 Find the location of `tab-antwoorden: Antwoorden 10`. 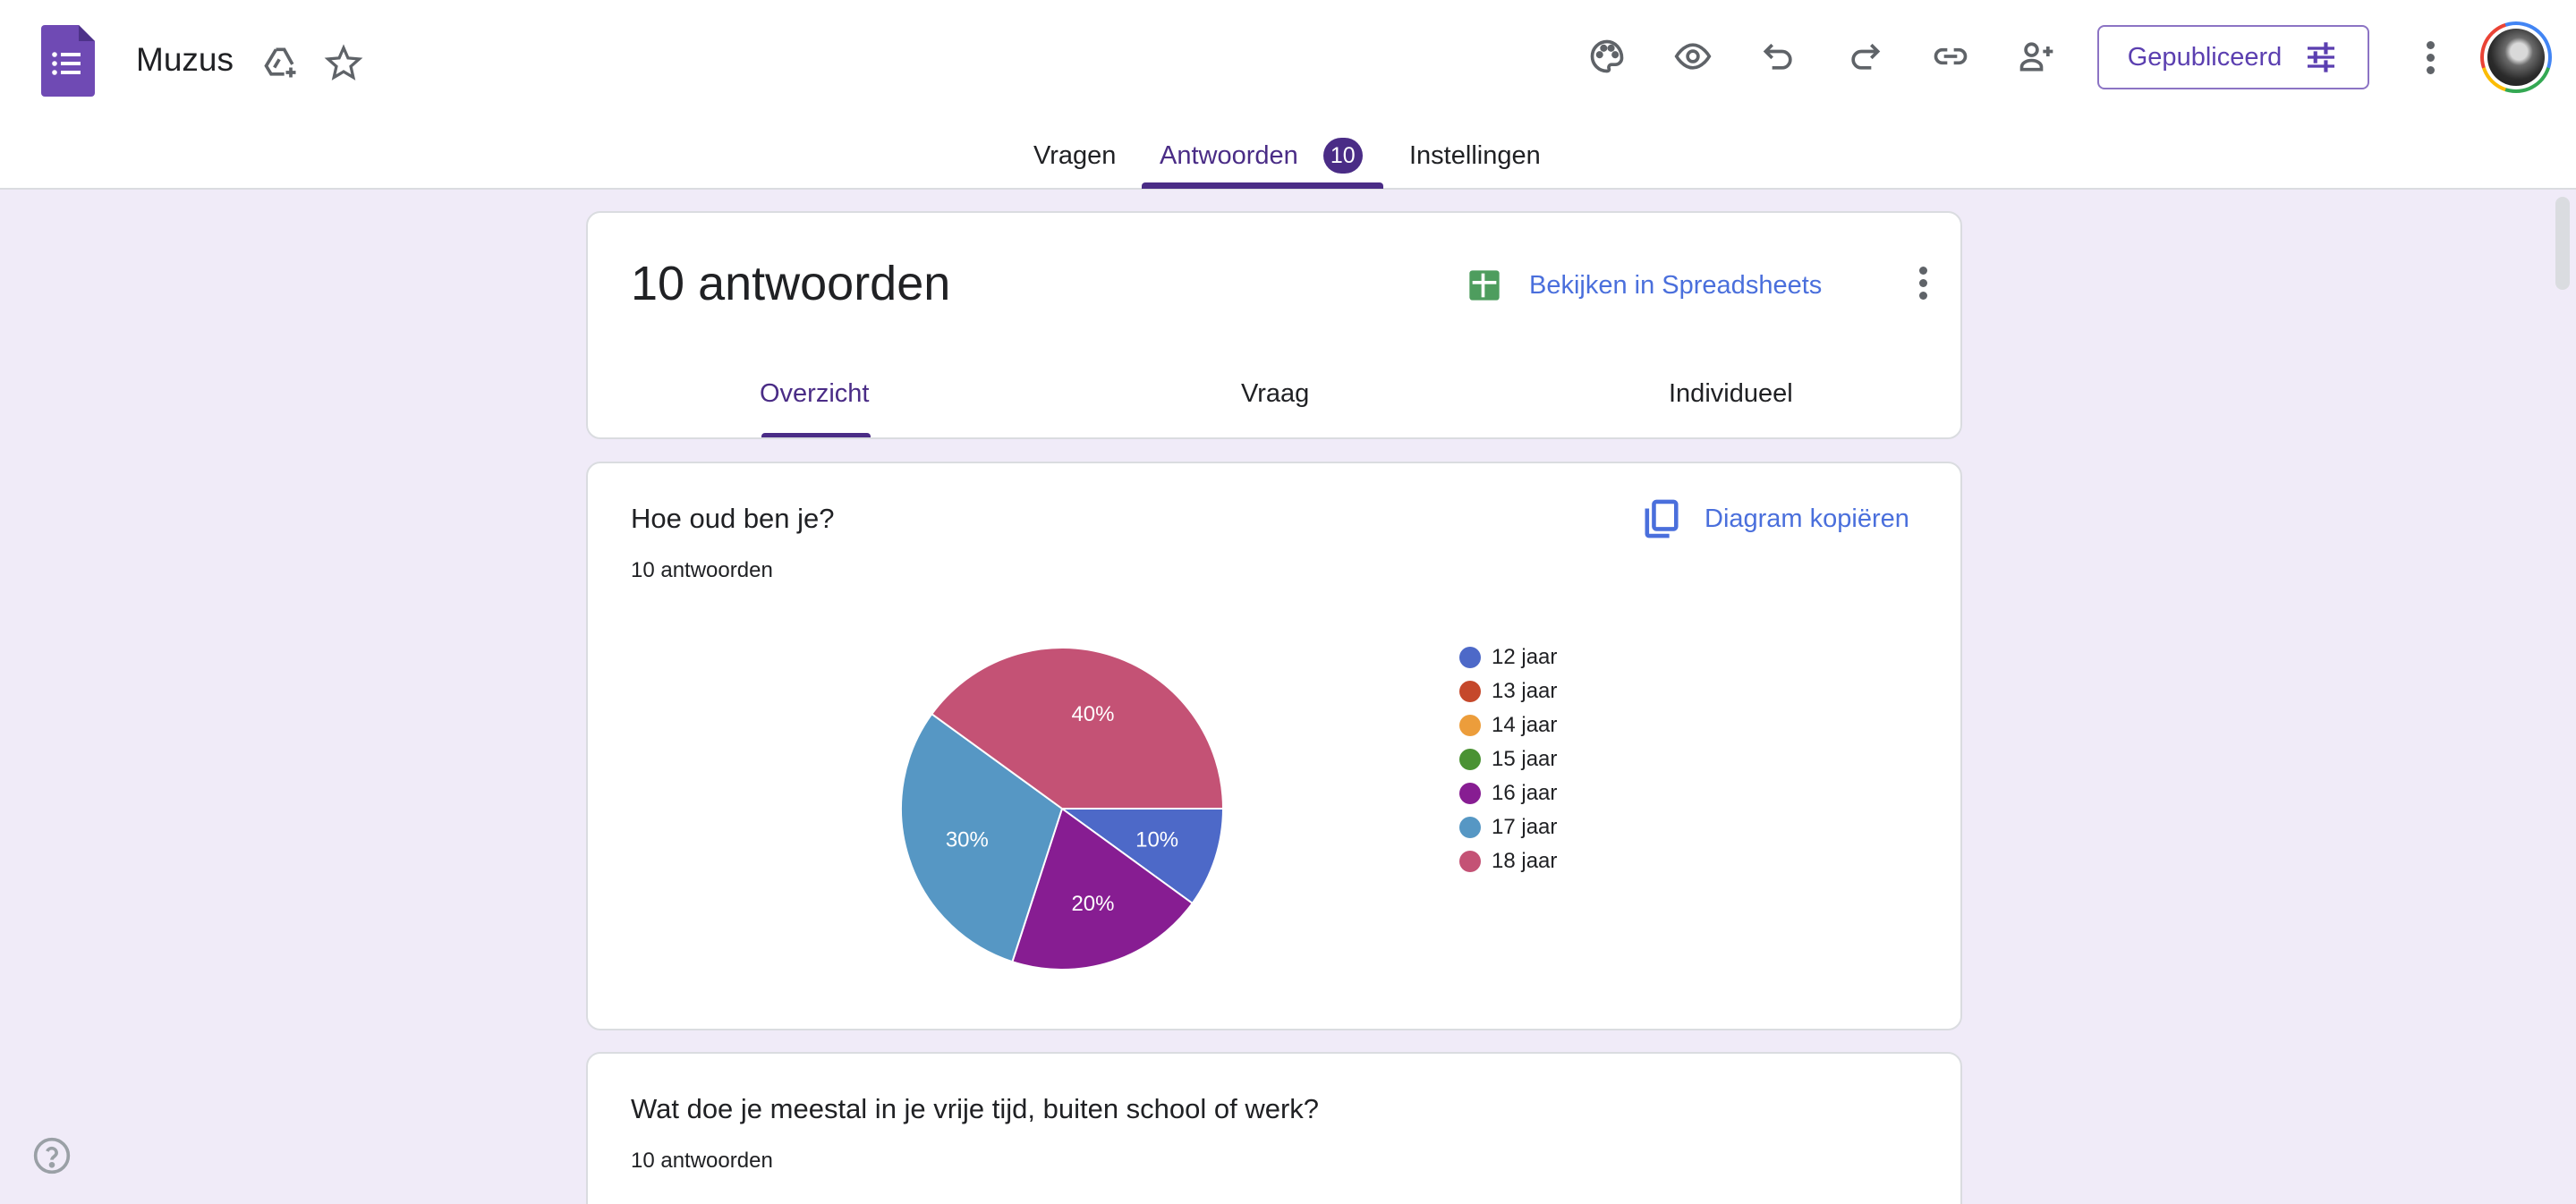

tab-antwoorden: Antwoorden 10 is located at coordinates (1261, 162).